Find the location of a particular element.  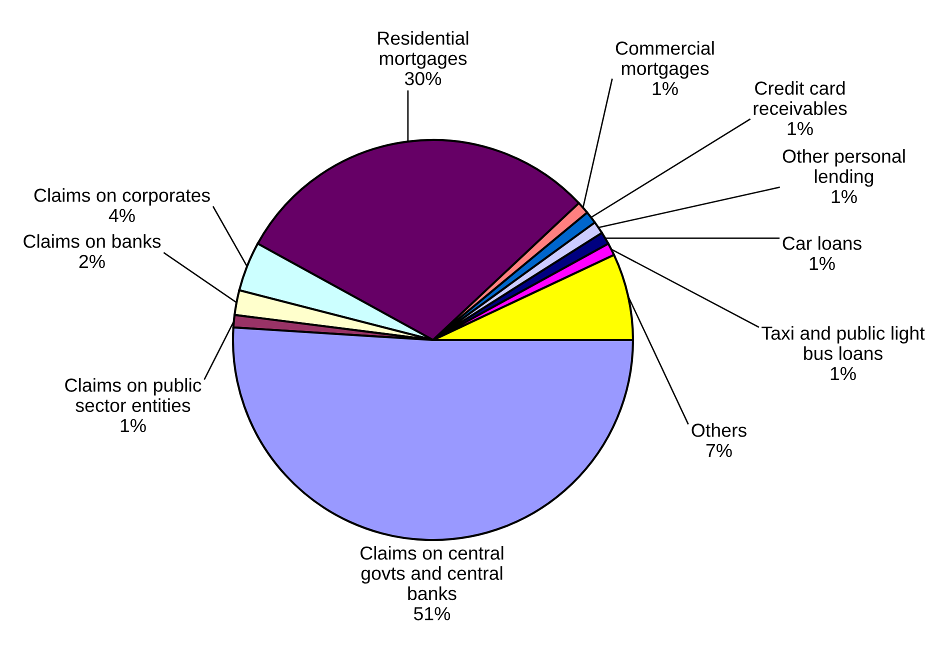

slice-label: Car loans is located at coordinates (822, 243).